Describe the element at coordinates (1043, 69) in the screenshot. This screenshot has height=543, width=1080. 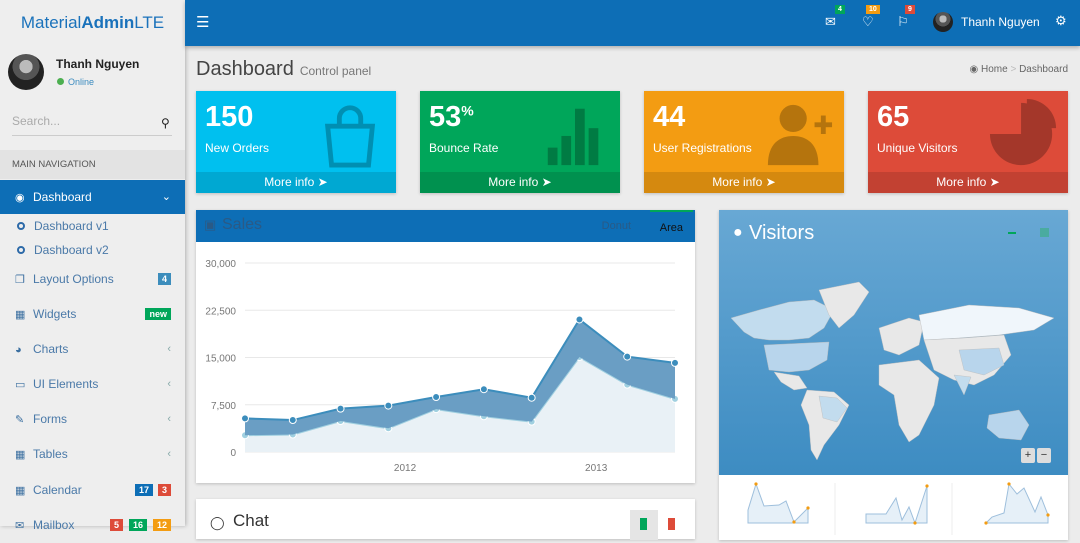
I see `breadcrumb-current: Dashboard` at that location.